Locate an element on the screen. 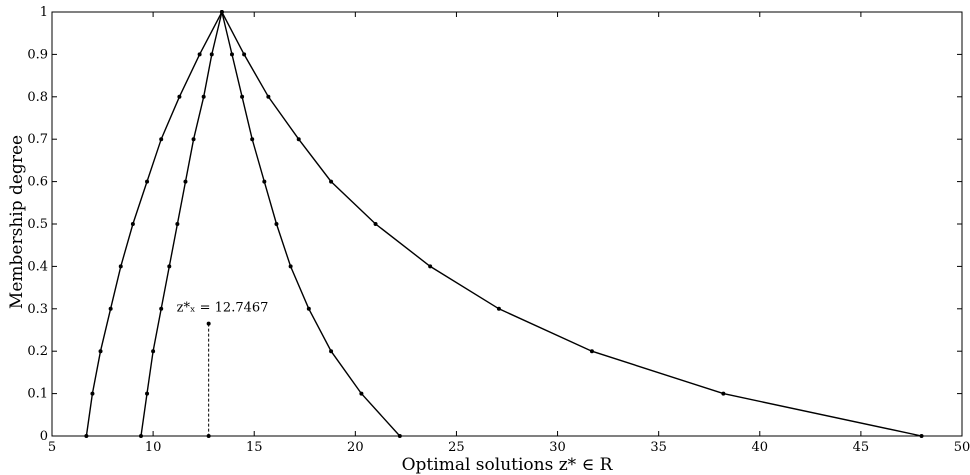  y-tick-label: 0.6 is located at coordinates (37, 182).